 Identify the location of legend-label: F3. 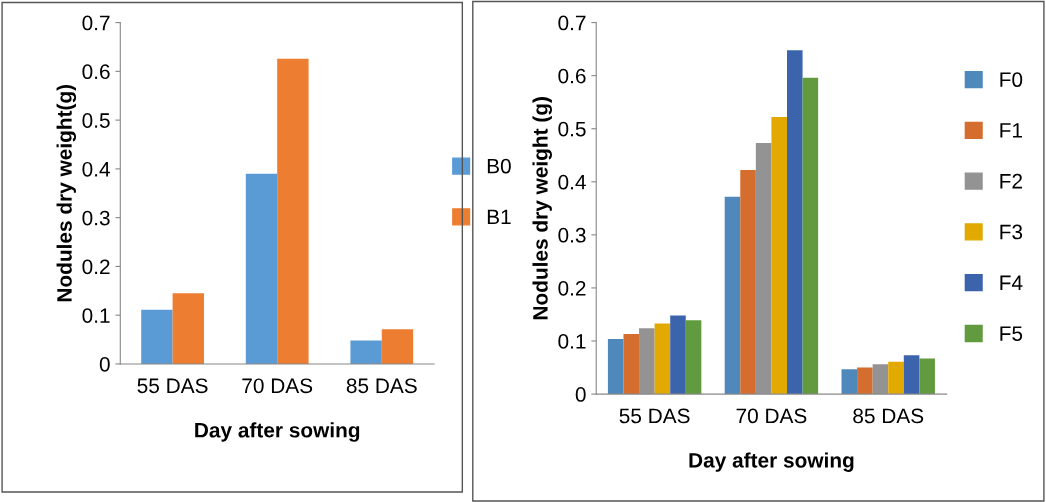
(1011, 232).